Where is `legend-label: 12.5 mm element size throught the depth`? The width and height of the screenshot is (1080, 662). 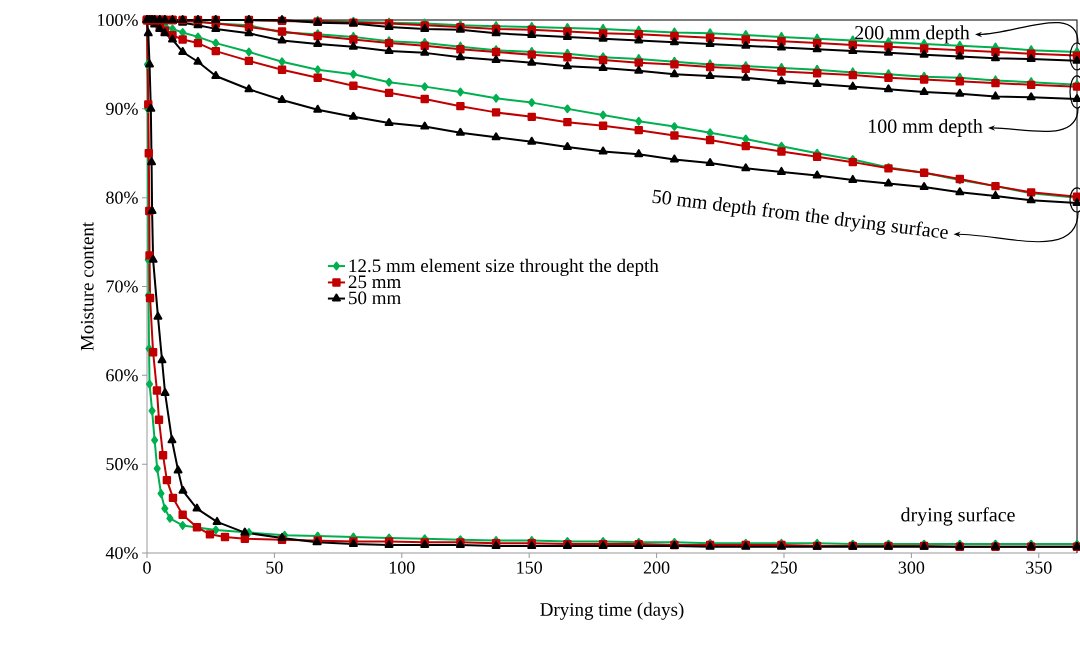
legend-label: 12.5 mm element size throught the depth is located at coordinates (504, 267).